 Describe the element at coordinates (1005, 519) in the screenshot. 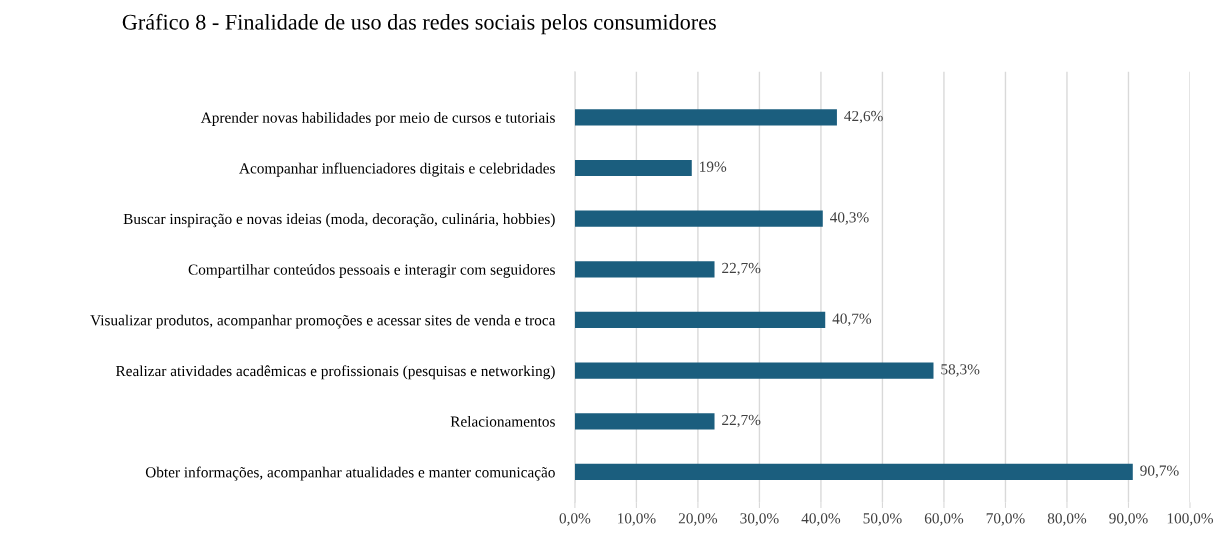

I see `x-tick-label: 70,0%` at that location.